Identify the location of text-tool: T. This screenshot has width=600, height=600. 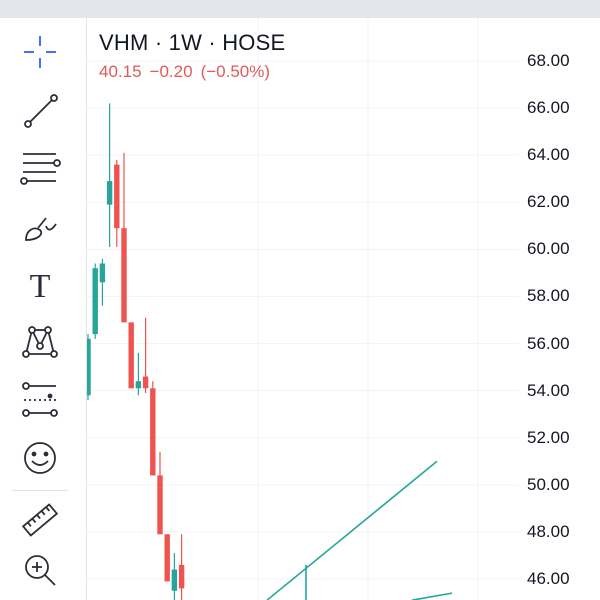
(40, 284).